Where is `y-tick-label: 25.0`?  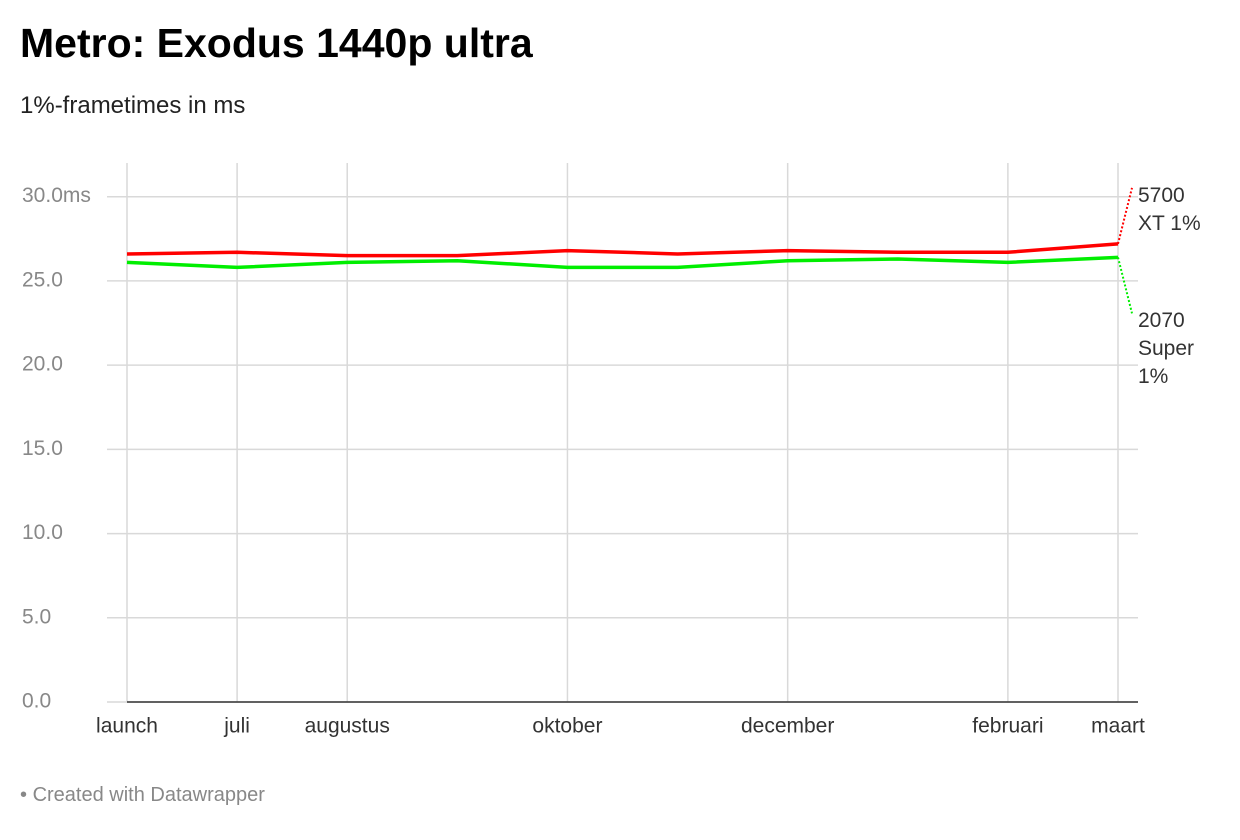
y-tick-label: 25.0 is located at coordinates (42, 279).